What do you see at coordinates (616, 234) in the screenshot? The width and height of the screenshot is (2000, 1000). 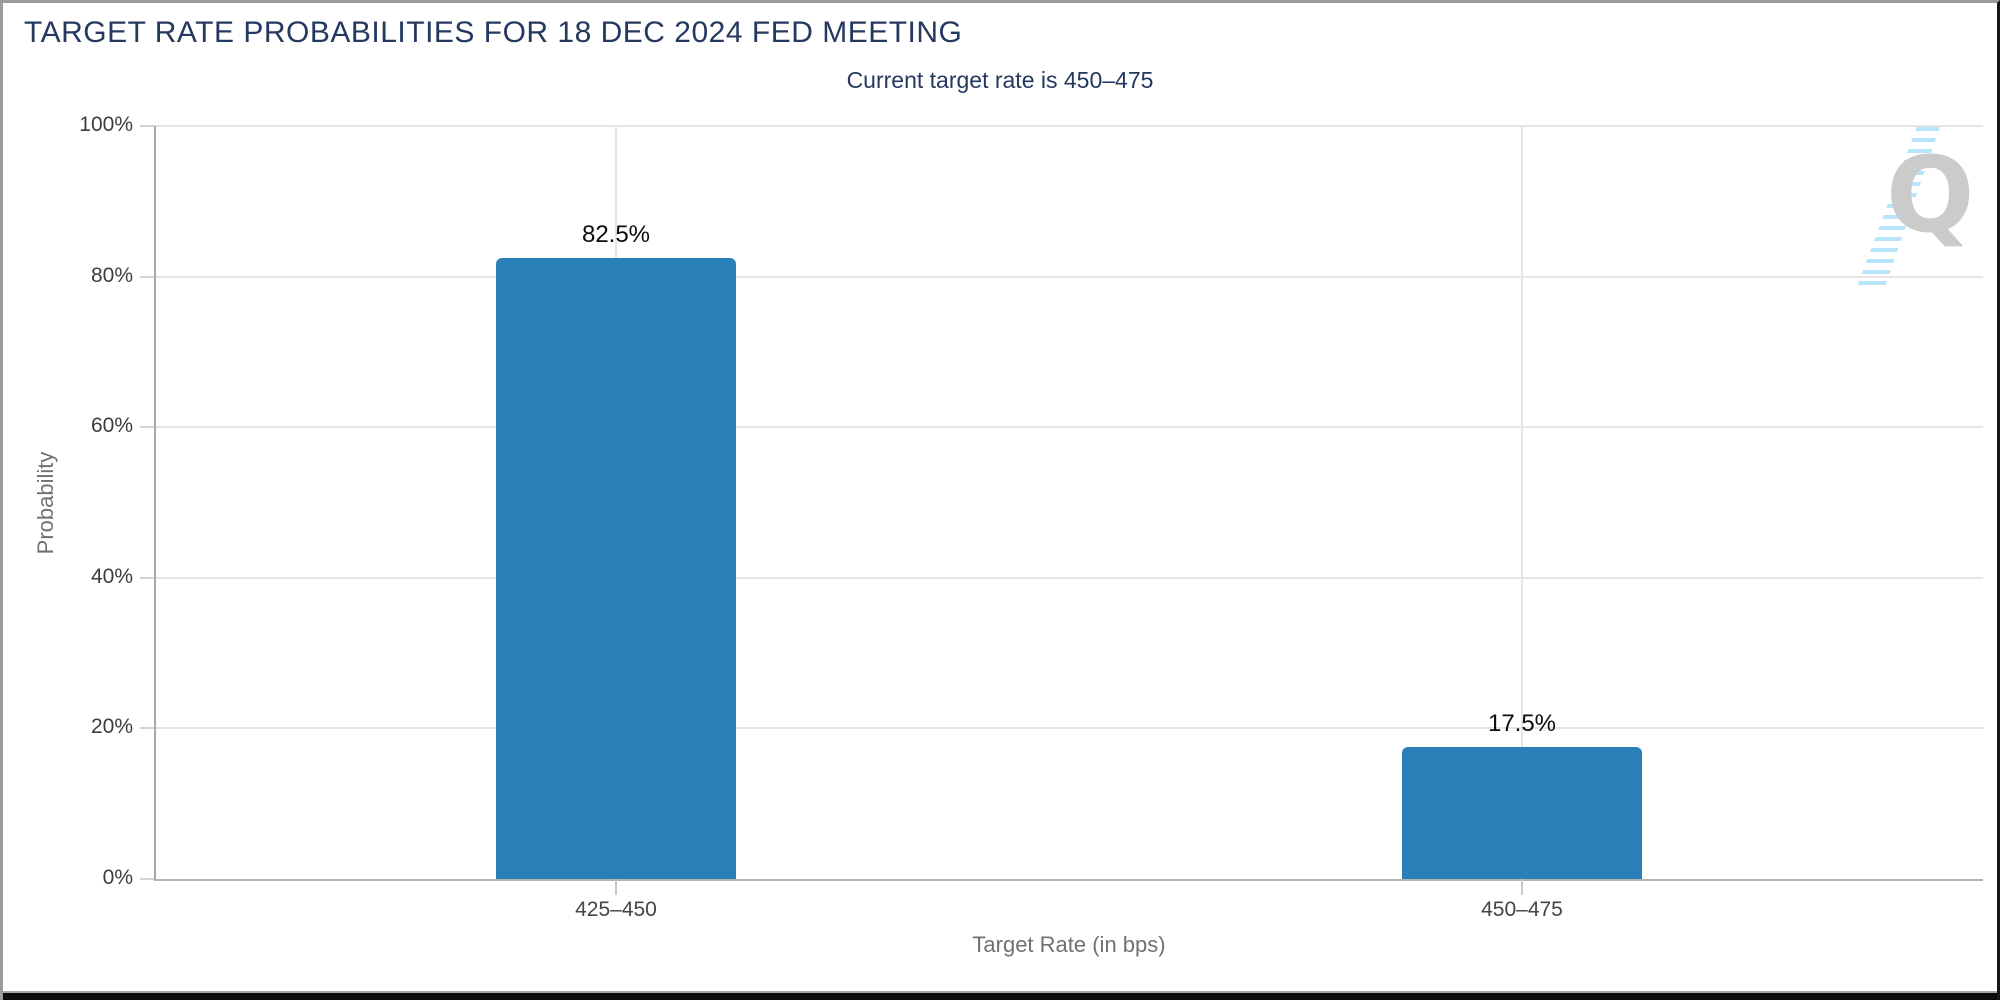 I see `bar-value-label-425–450: 82.5%` at bounding box center [616, 234].